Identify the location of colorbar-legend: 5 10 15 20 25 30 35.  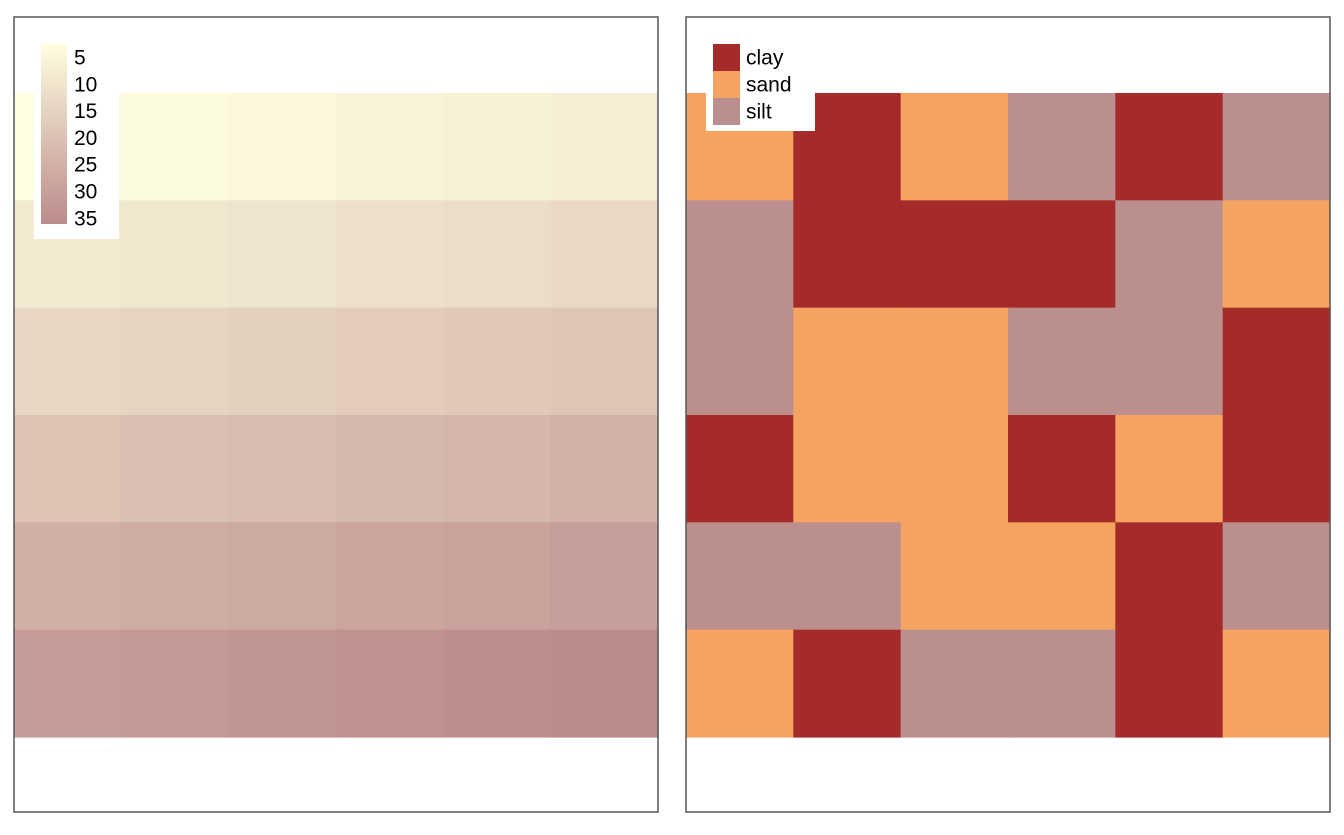
(76, 138).